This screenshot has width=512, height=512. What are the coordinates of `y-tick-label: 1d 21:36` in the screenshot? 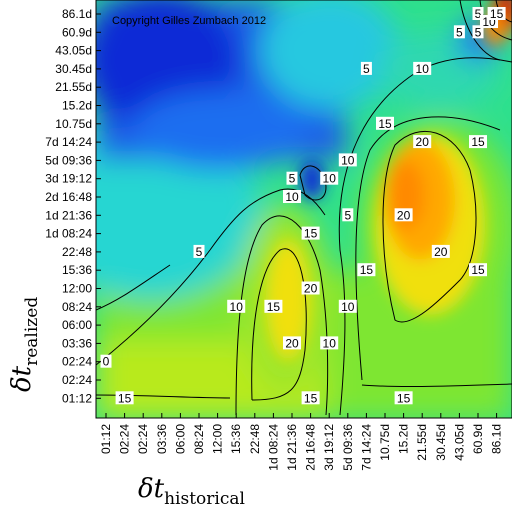 It's located at (68, 215).